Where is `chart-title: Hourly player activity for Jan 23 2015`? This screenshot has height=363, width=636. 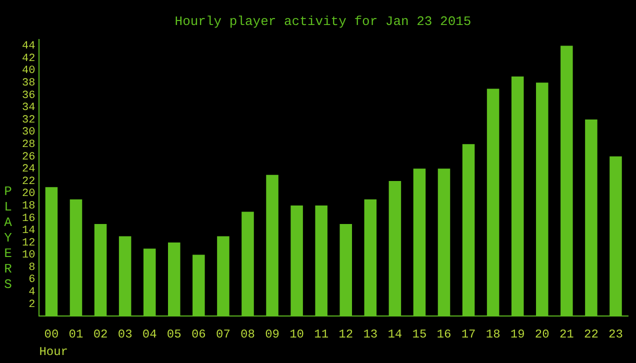 chart-title: Hourly player activity for Jan 23 2015 is located at coordinates (323, 22).